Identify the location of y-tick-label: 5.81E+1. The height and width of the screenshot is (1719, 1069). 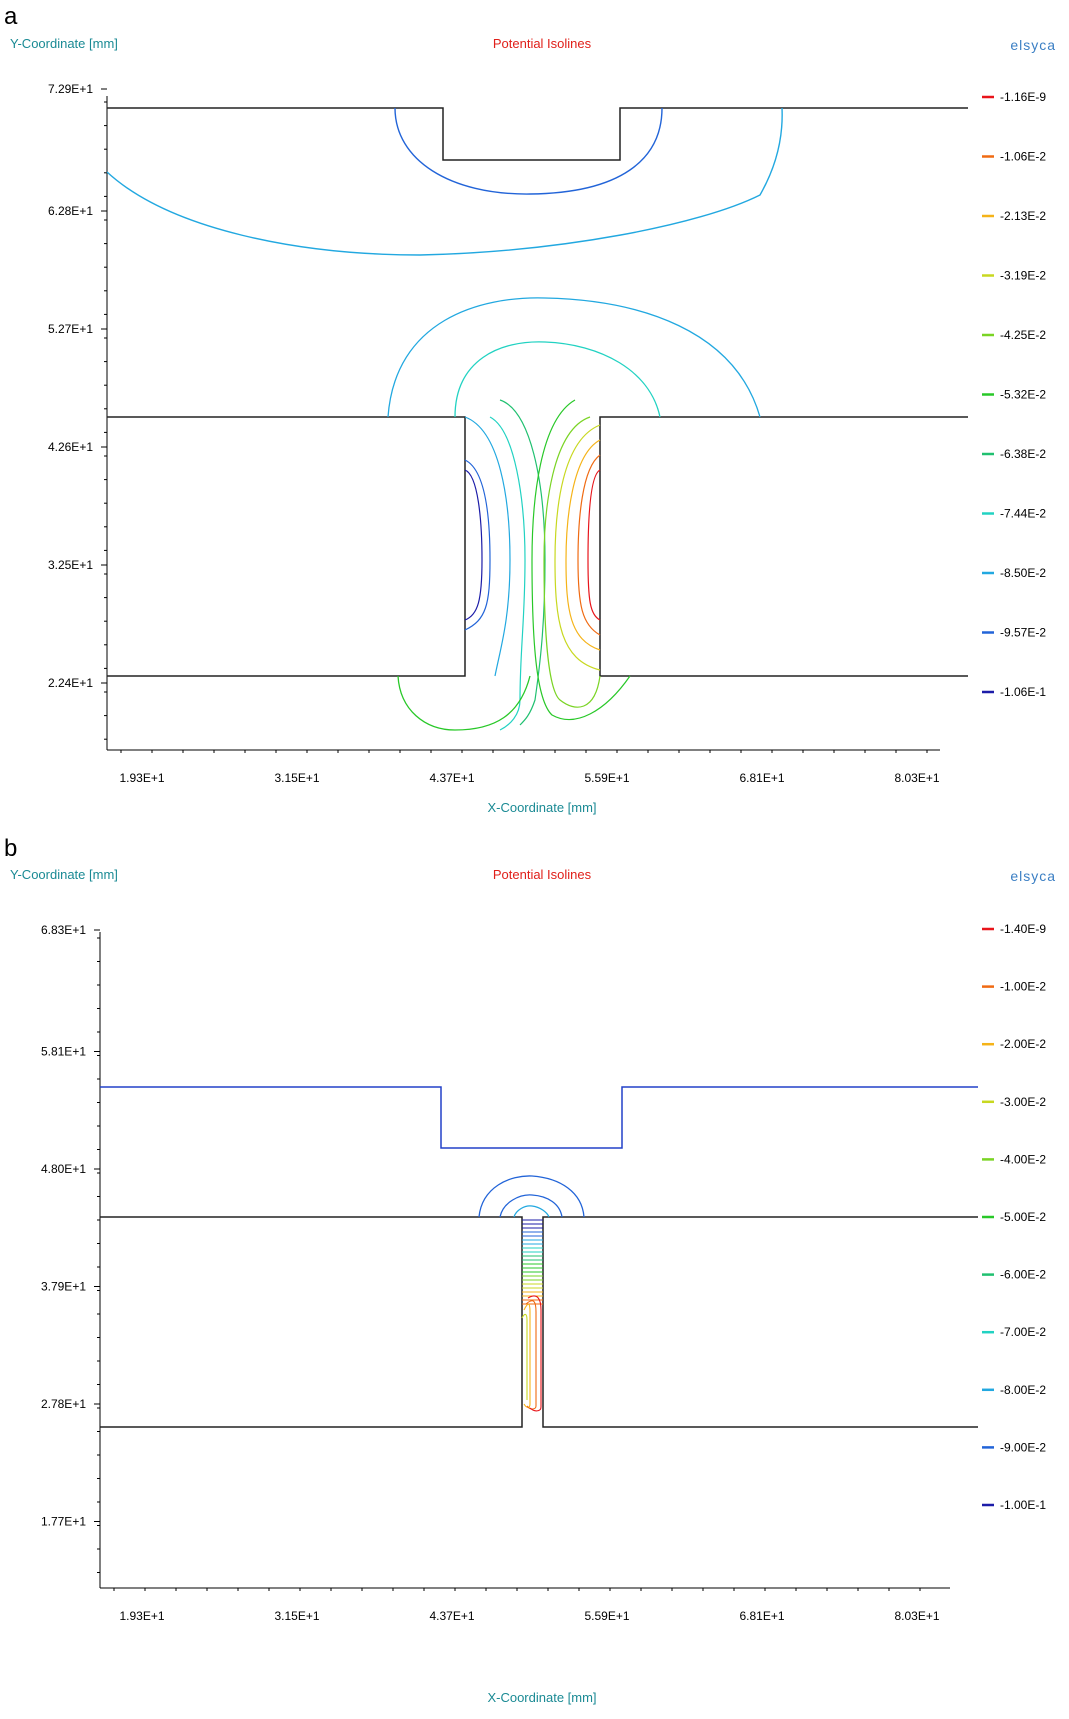
(63, 1052).